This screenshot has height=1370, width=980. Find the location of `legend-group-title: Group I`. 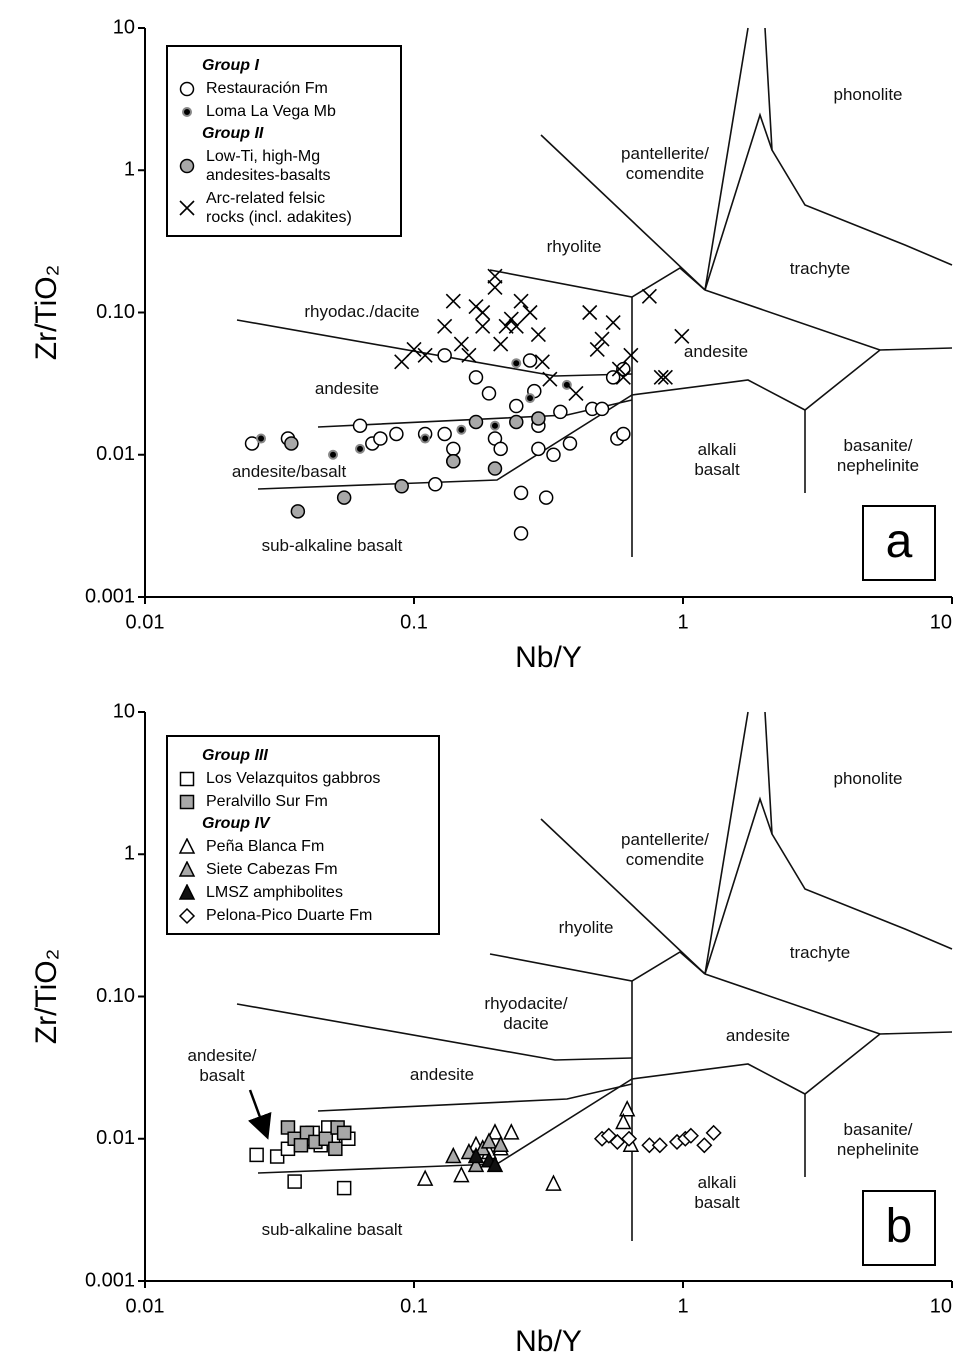

legend-group-title: Group I is located at coordinates (230, 65).